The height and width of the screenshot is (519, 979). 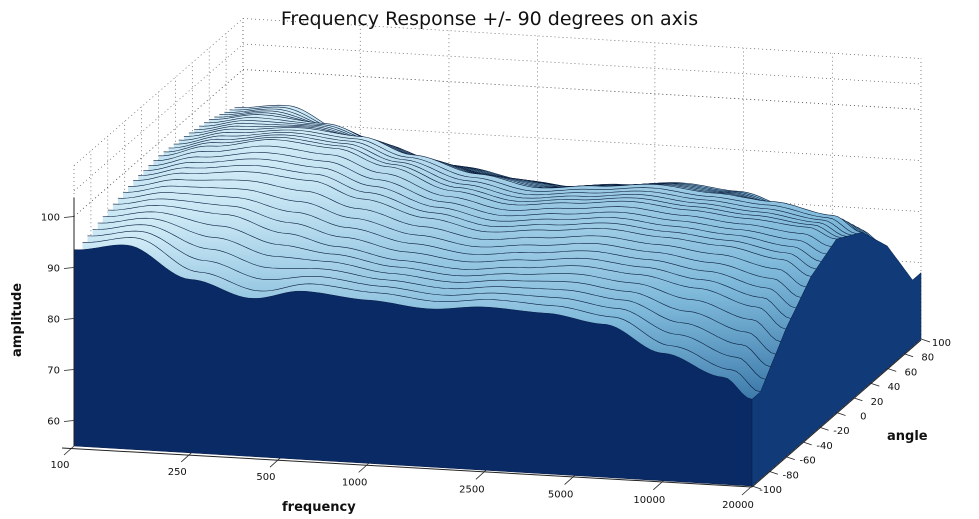 What do you see at coordinates (53, 269) in the screenshot?
I see `z-tick-label: 90` at bounding box center [53, 269].